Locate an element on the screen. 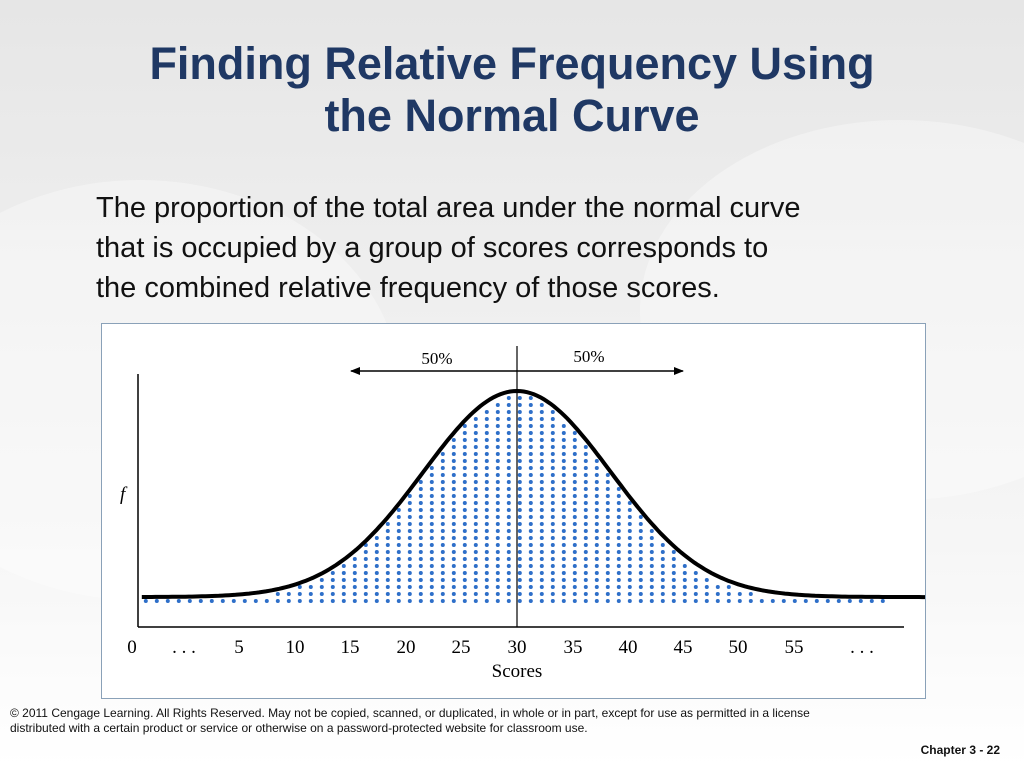 This screenshot has height=768, width=1024. x-tick-label: 15 is located at coordinates (350, 647).